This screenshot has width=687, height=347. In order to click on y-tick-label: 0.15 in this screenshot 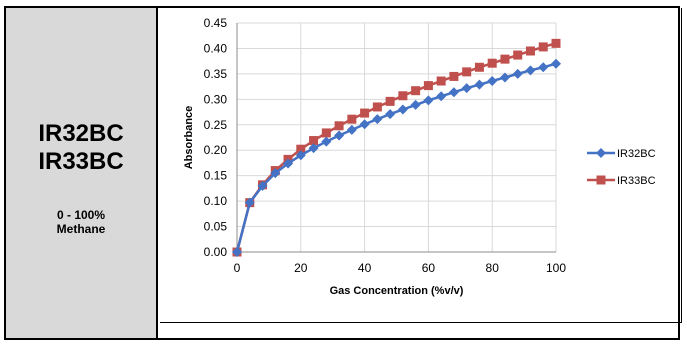, I will do `click(216, 176)`.